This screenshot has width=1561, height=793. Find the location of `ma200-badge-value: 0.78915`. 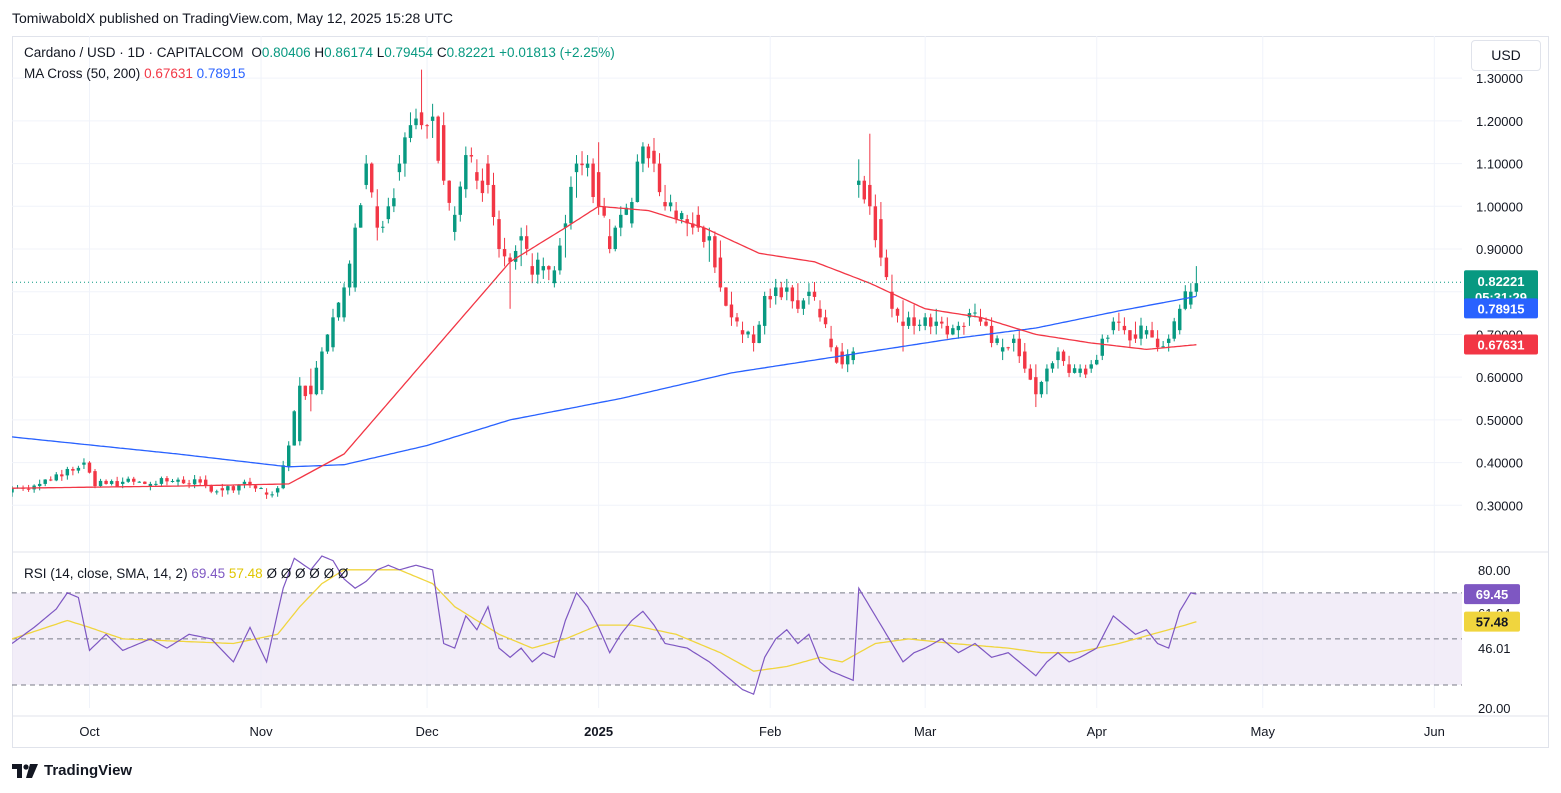

ma200-badge-value: 0.78915 is located at coordinates (1501, 308).